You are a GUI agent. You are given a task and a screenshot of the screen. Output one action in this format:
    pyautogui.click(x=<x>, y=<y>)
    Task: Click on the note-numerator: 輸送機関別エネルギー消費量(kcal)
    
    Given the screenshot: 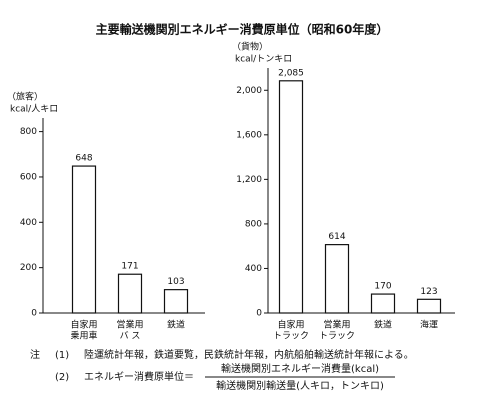 What is the action you would take?
    pyautogui.click(x=300, y=368)
    